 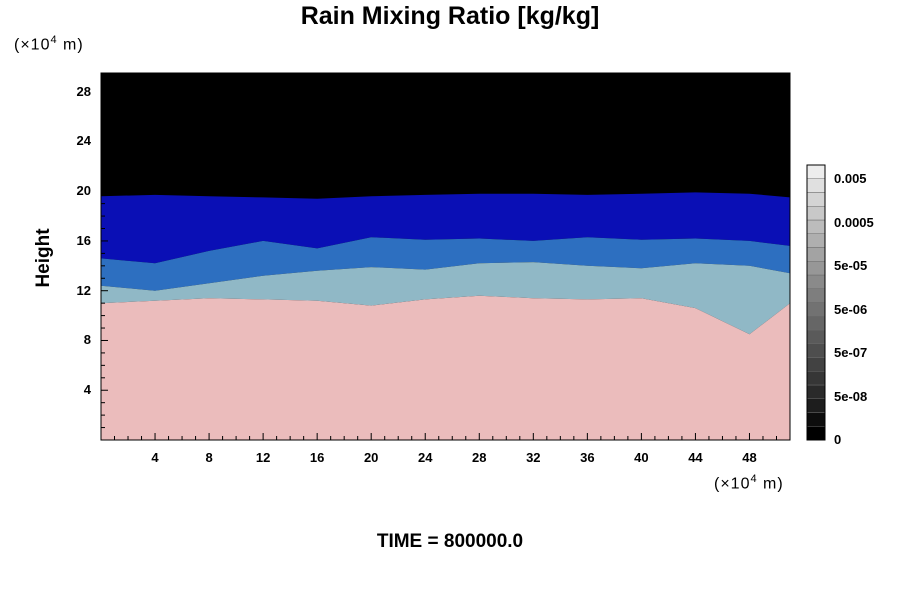 I want to click on y-tick-label: 12, so click(x=83, y=290).